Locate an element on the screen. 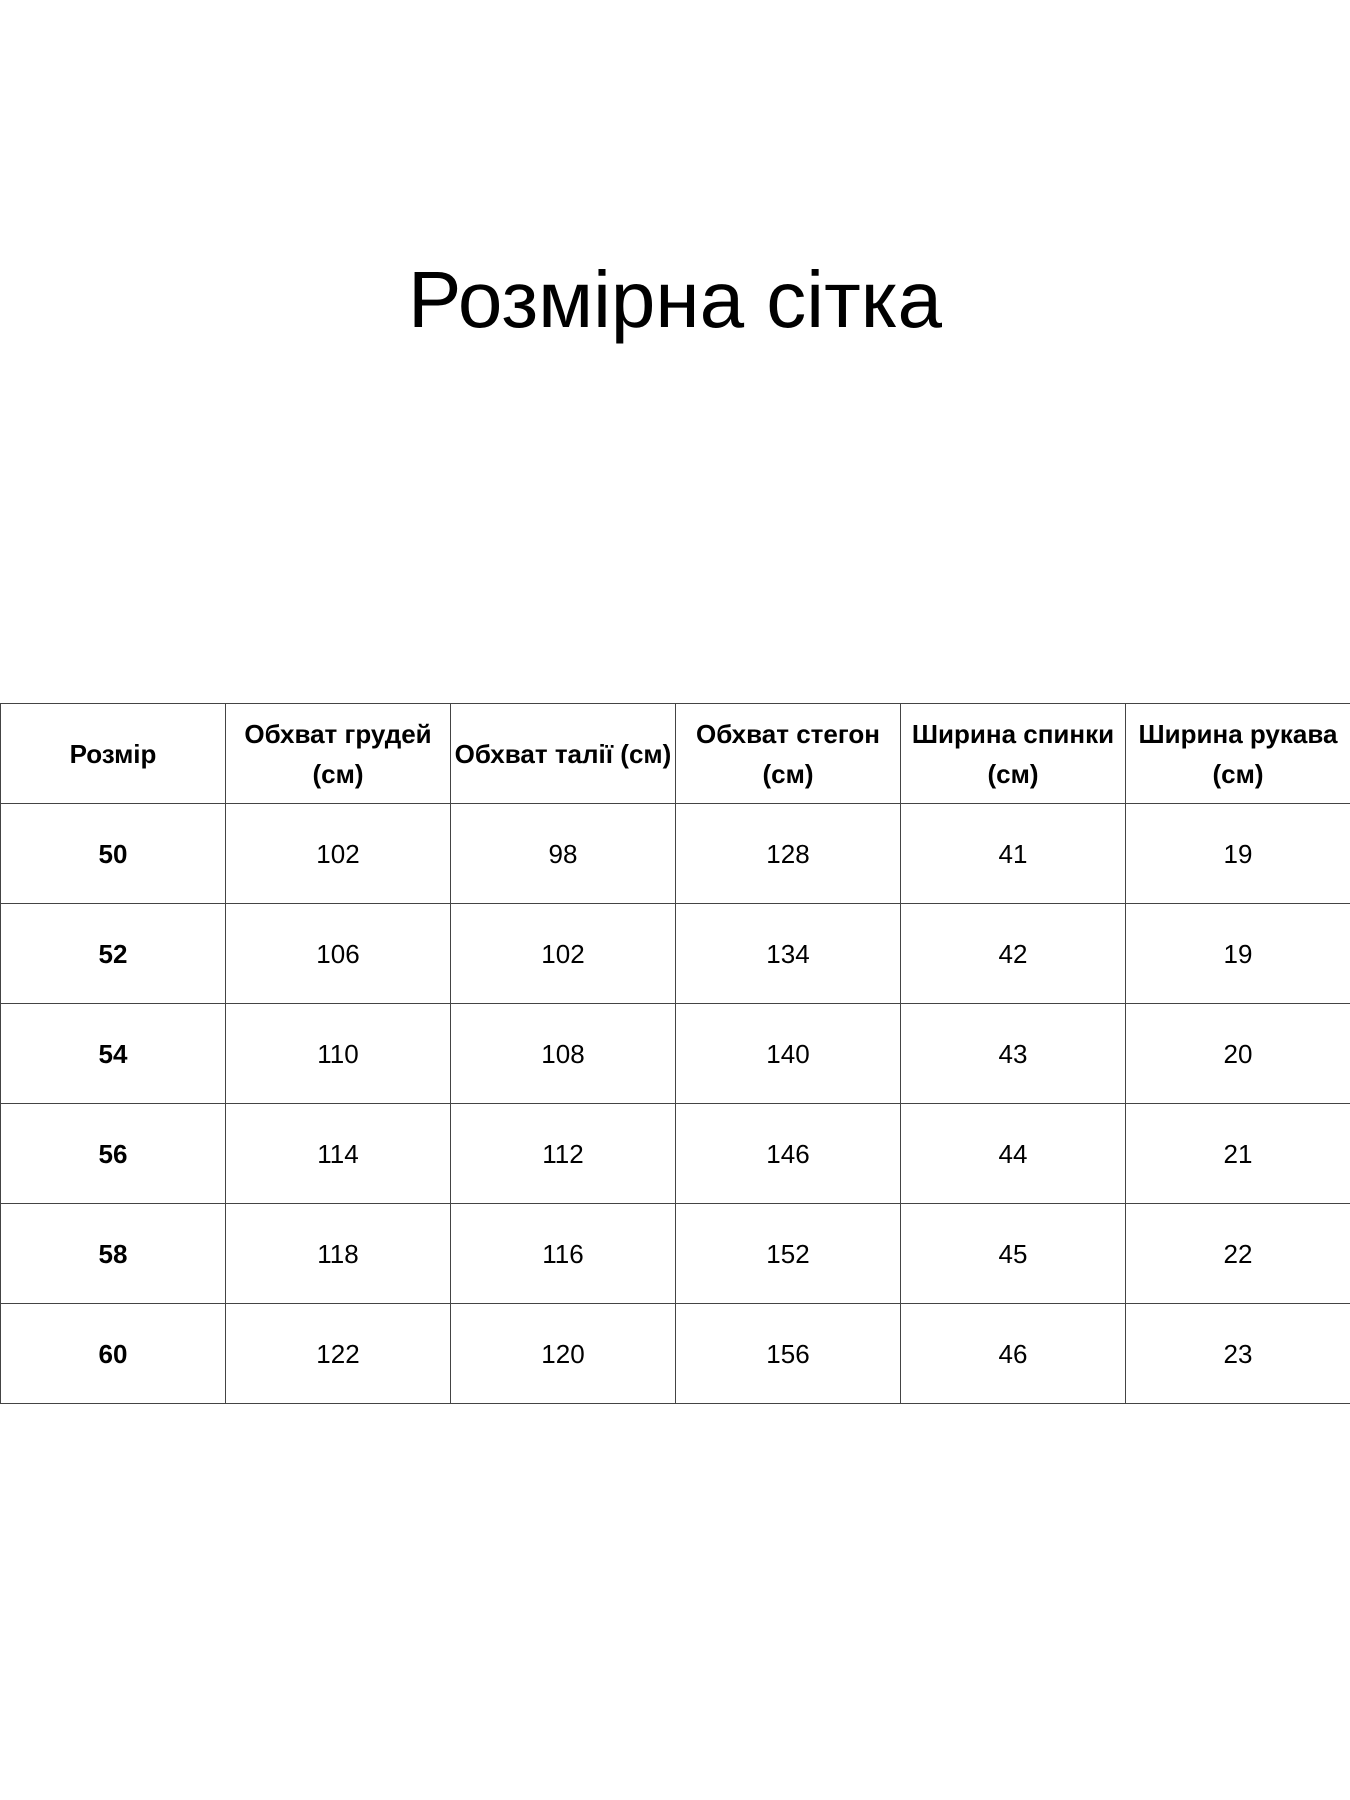  cell-chest: 106 is located at coordinates (338, 953).